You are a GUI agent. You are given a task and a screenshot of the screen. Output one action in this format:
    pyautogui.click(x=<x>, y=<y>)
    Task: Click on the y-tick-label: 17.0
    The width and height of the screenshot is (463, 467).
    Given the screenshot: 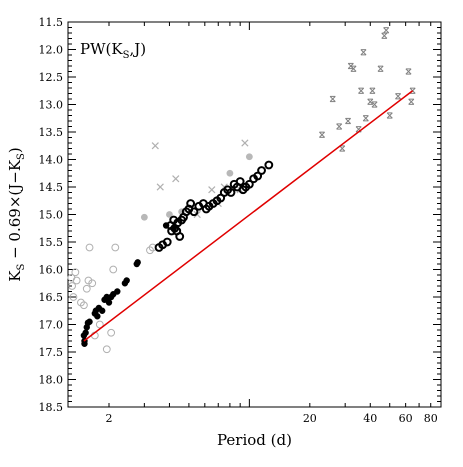 What is the action you would take?
    pyautogui.click(x=51, y=325)
    